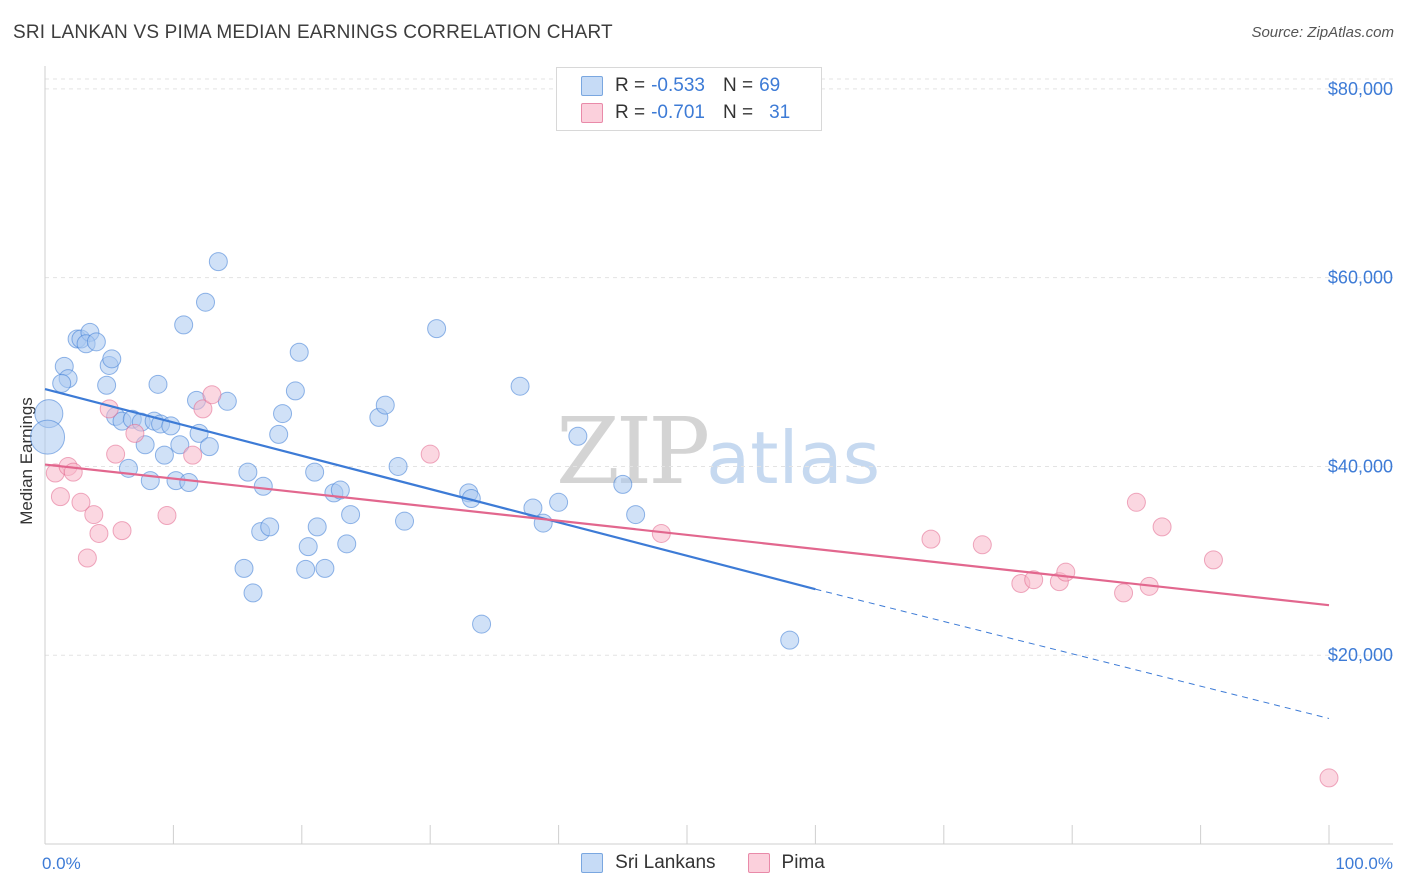 This screenshot has width=1406, height=892. I want to click on legend-n-value: 69, so click(770, 85).